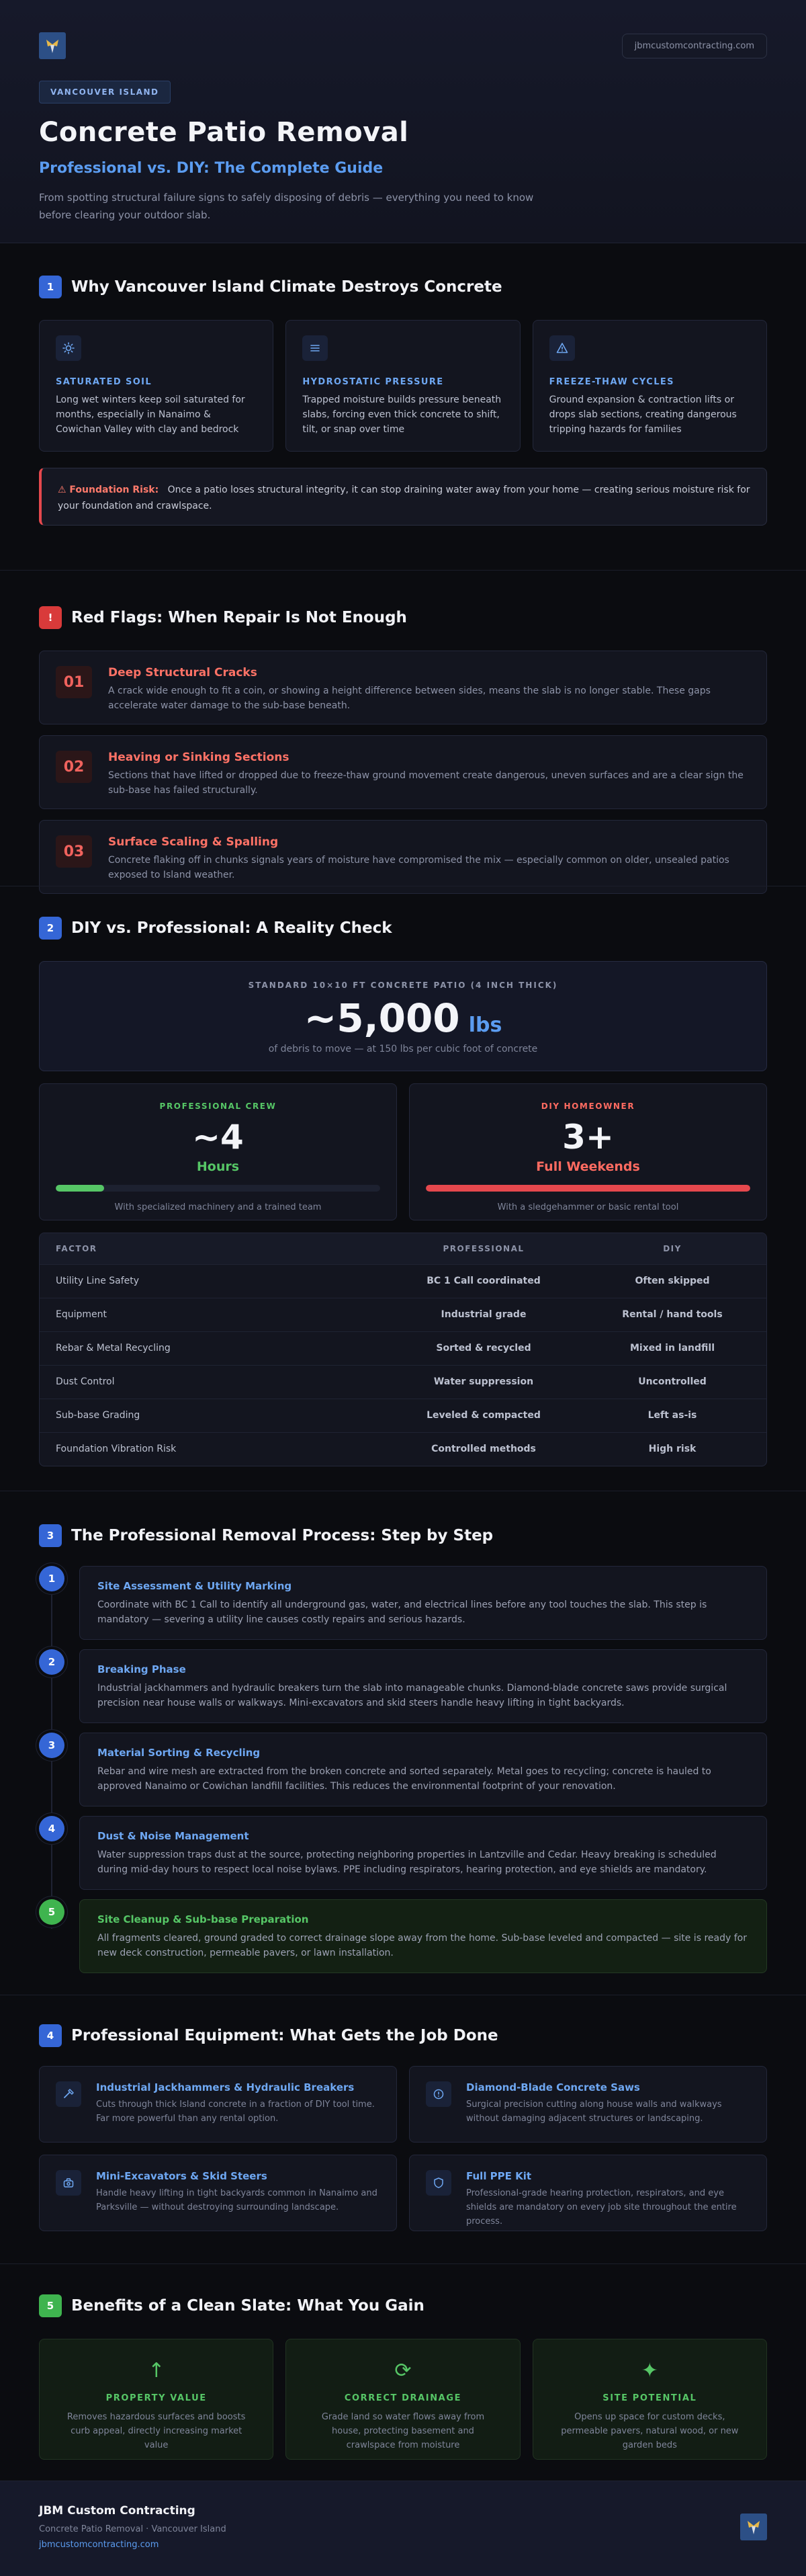 The height and width of the screenshot is (2576, 806). Describe the element at coordinates (672, 1248) in the screenshot. I see `column-header: DIY` at that location.